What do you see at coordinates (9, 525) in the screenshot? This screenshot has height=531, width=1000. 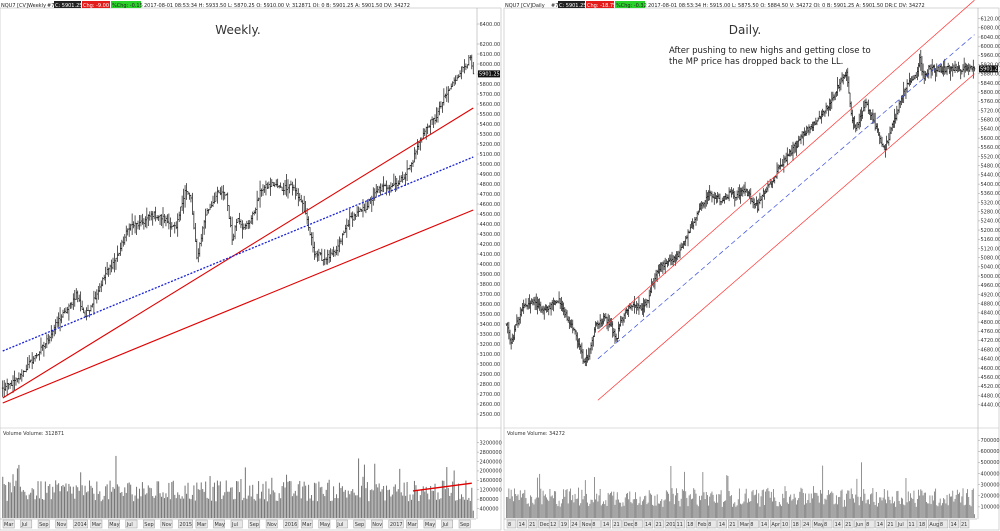 I see `time-tick-label: Mar` at bounding box center [9, 525].